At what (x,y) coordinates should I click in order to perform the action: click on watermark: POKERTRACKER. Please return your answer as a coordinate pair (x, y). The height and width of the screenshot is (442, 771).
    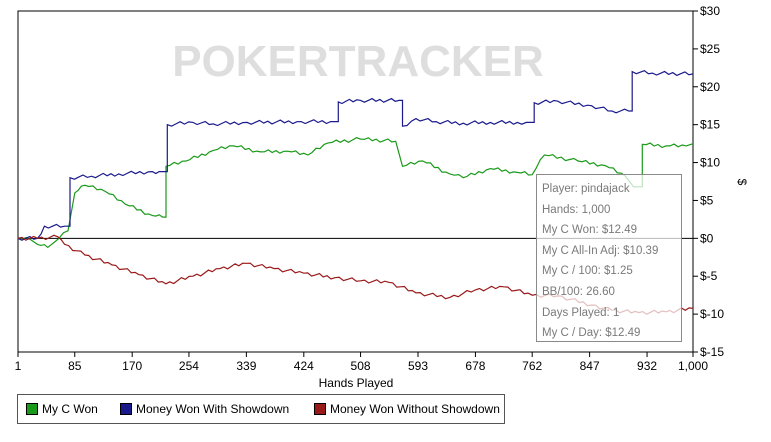
    Looking at the image, I should click on (358, 61).